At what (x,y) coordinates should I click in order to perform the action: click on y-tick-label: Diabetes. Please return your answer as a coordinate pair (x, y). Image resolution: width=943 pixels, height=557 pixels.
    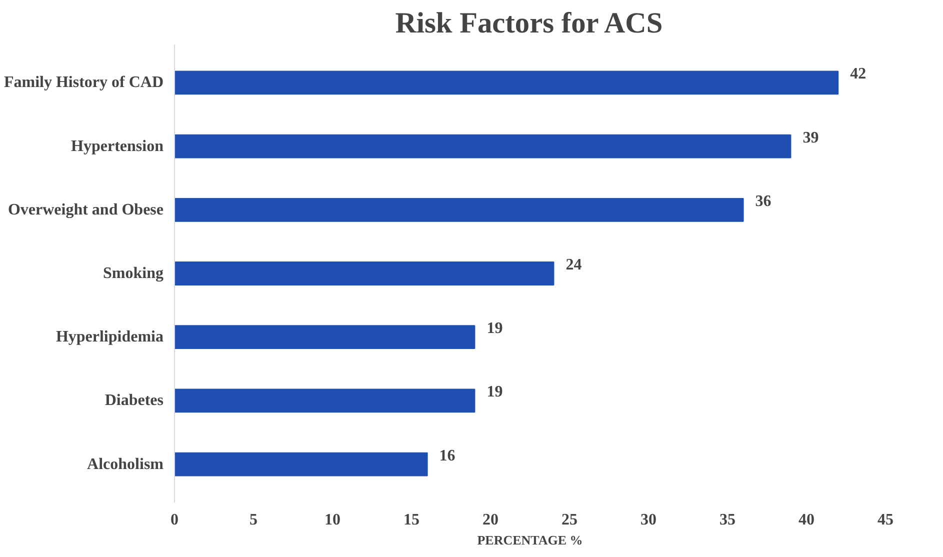
    Looking at the image, I should click on (134, 401).